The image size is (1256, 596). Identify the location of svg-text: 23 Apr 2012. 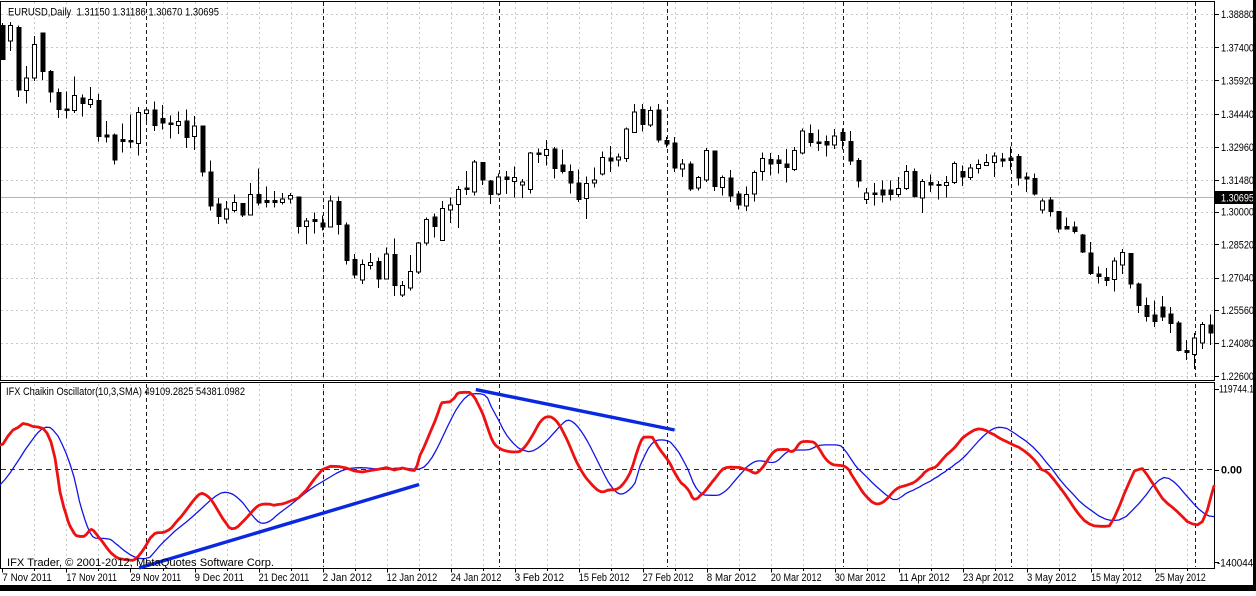
(988, 578).